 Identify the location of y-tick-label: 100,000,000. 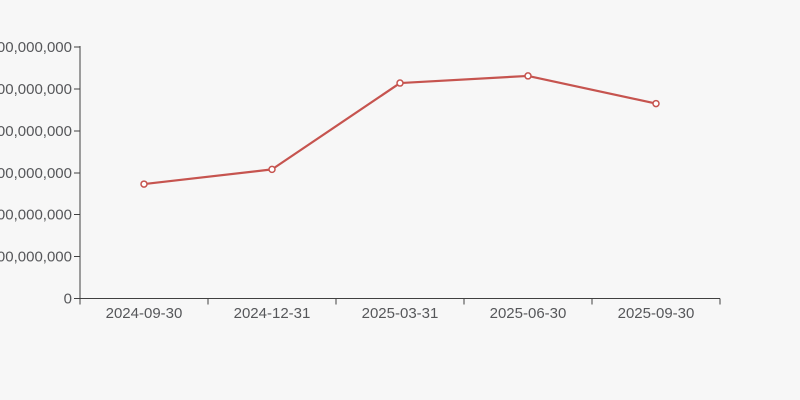
(36, 257).